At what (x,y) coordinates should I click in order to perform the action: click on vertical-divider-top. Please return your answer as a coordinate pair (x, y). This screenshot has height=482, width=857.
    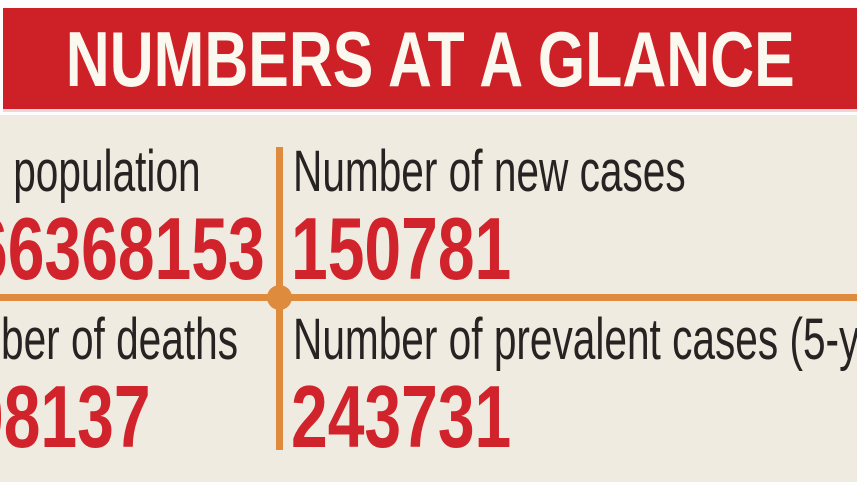
    Looking at the image, I should click on (279, 222).